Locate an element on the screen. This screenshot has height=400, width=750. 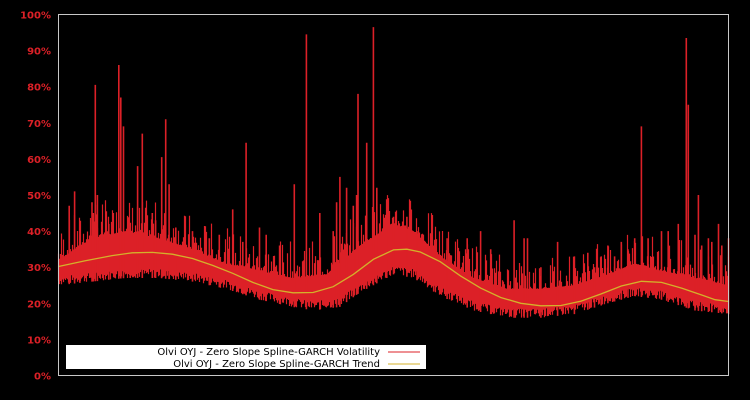
trend-line-path is located at coordinates (393, 277).